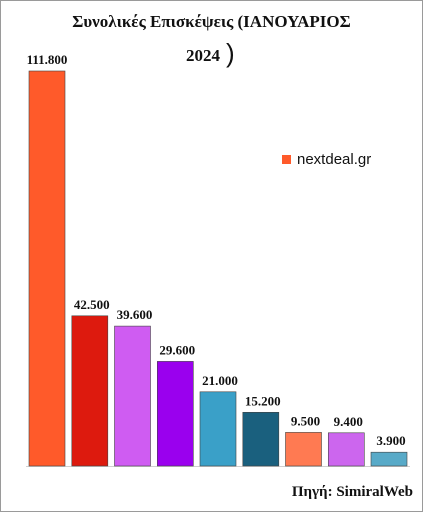  I want to click on data-label-8: 9.400, so click(348, 421).